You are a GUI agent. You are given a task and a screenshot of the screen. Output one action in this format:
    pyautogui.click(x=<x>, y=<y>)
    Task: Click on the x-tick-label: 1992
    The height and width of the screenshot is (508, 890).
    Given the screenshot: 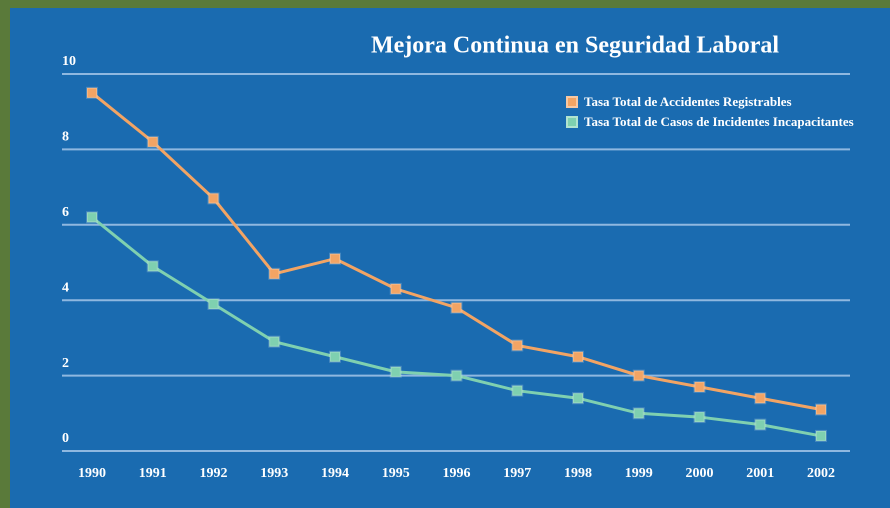 What is the action you would take?
    pyautogui.click(x=214, y=473)
    